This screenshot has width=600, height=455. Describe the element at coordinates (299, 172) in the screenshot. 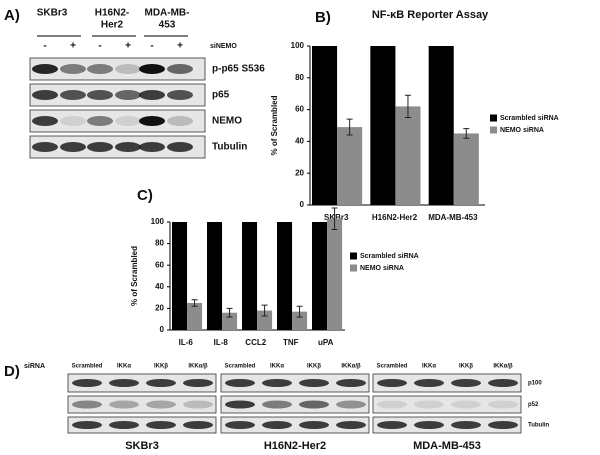

I see `y-tick-label: 20` at that location.